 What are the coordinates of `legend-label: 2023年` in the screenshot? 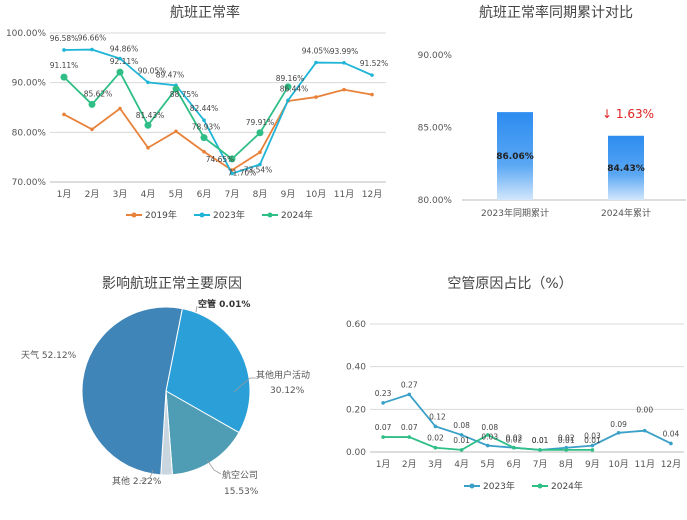 It's located at (229, 215).